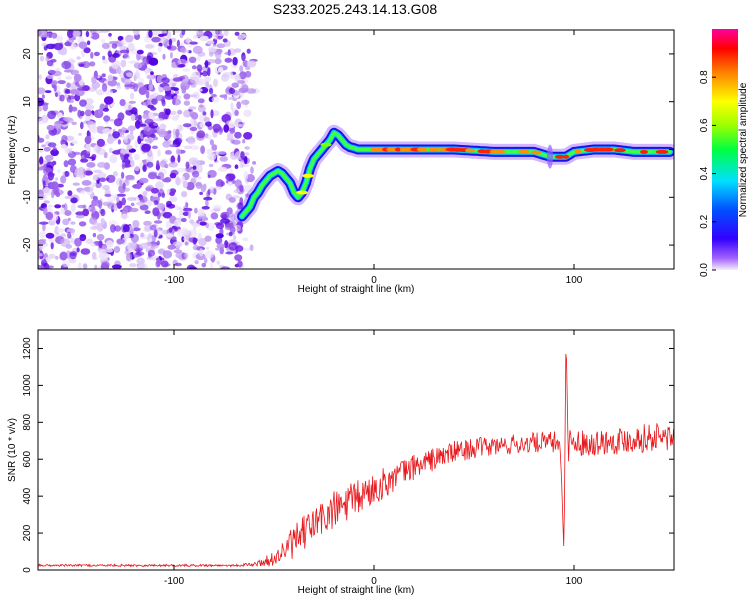 The image size is (750, 600). I want to click on bottom-y-tick-label: 400, so click(27, 495).